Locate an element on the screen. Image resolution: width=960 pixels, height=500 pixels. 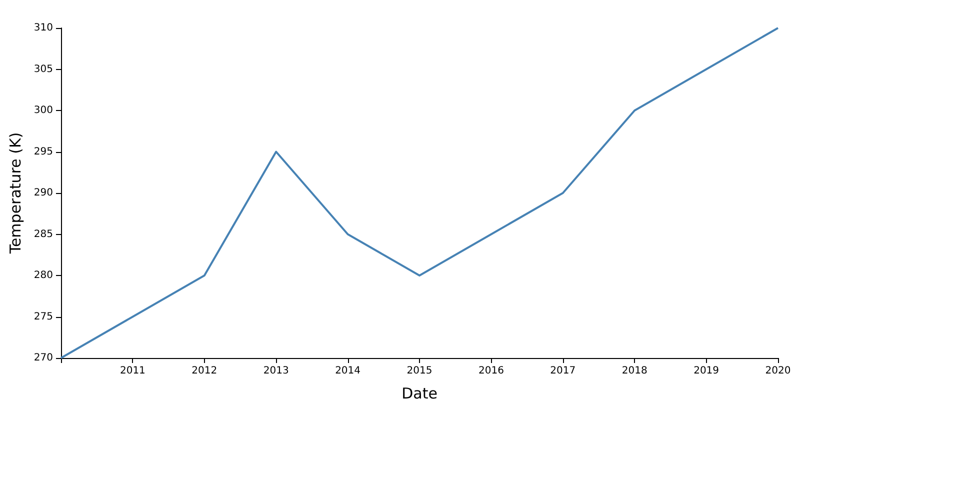
x-tick-label: 2019 is located at coordinates (707, 371).